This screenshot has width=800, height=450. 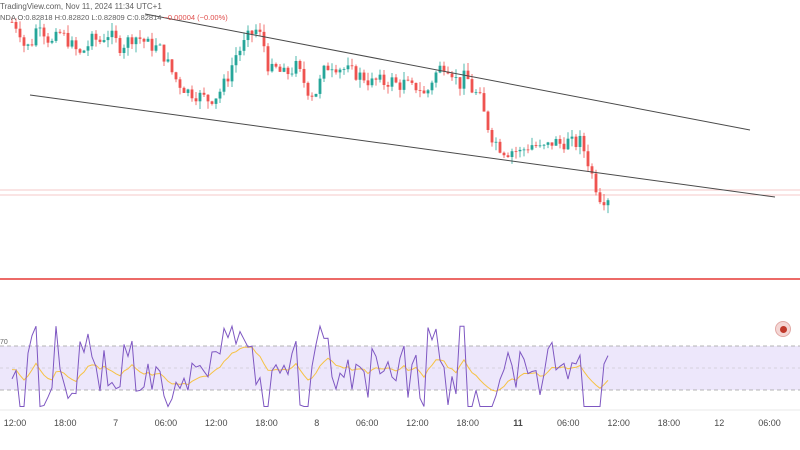 I want to click on x-tick-label: 11, so click(x=518, y=423).